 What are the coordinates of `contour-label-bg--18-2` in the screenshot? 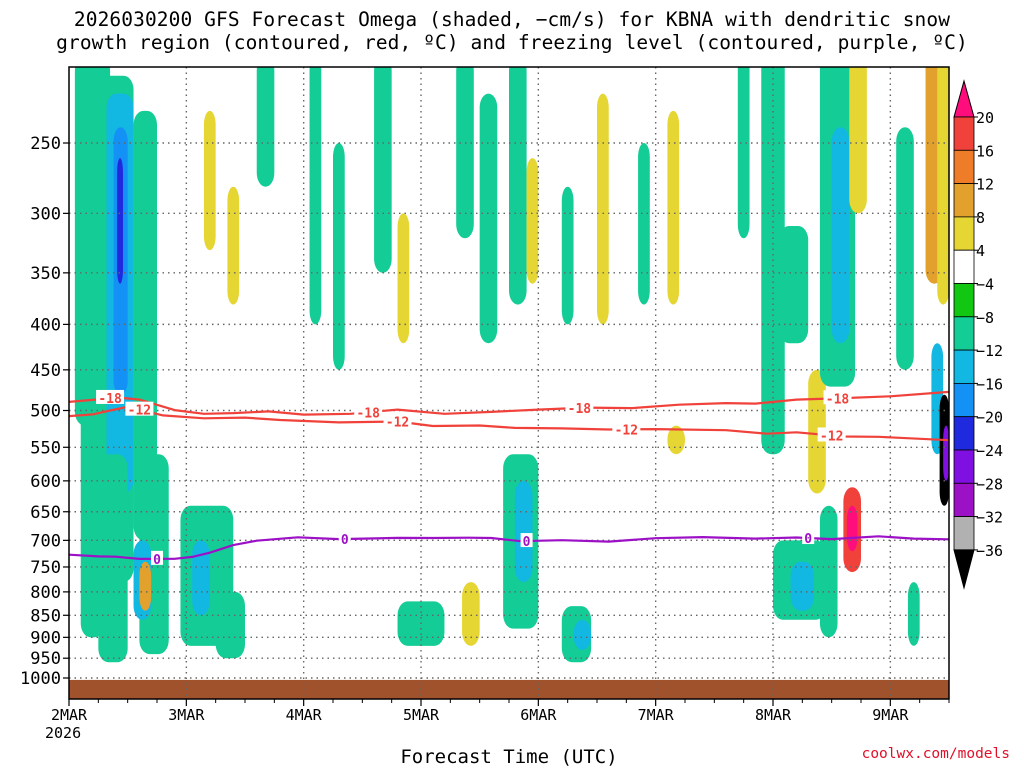 It's located at (579, 406).